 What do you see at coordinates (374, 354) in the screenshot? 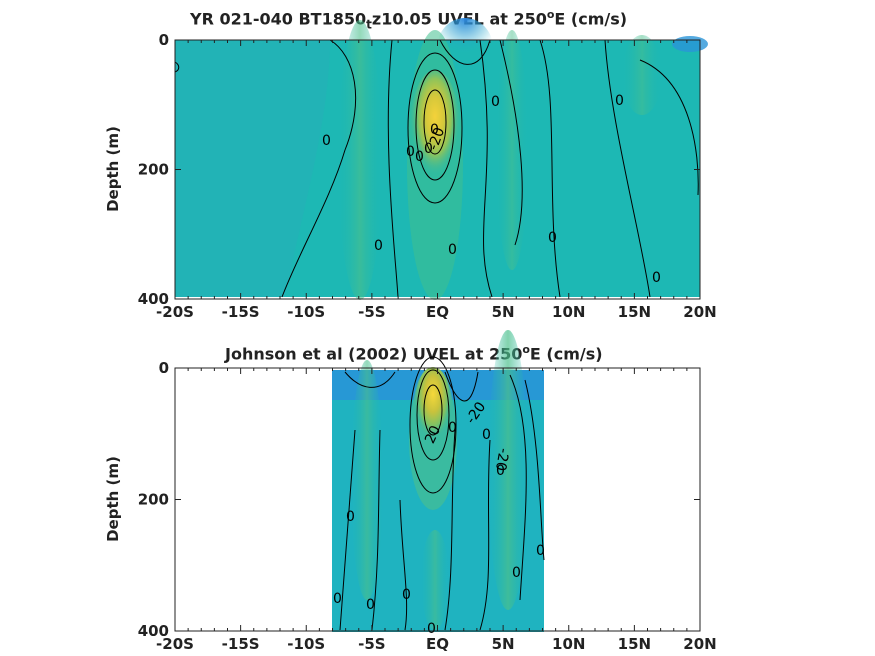
I see `panel2-title-main: Johnson et al (2002) UVEL at 250` at bounding box center [374, 354].